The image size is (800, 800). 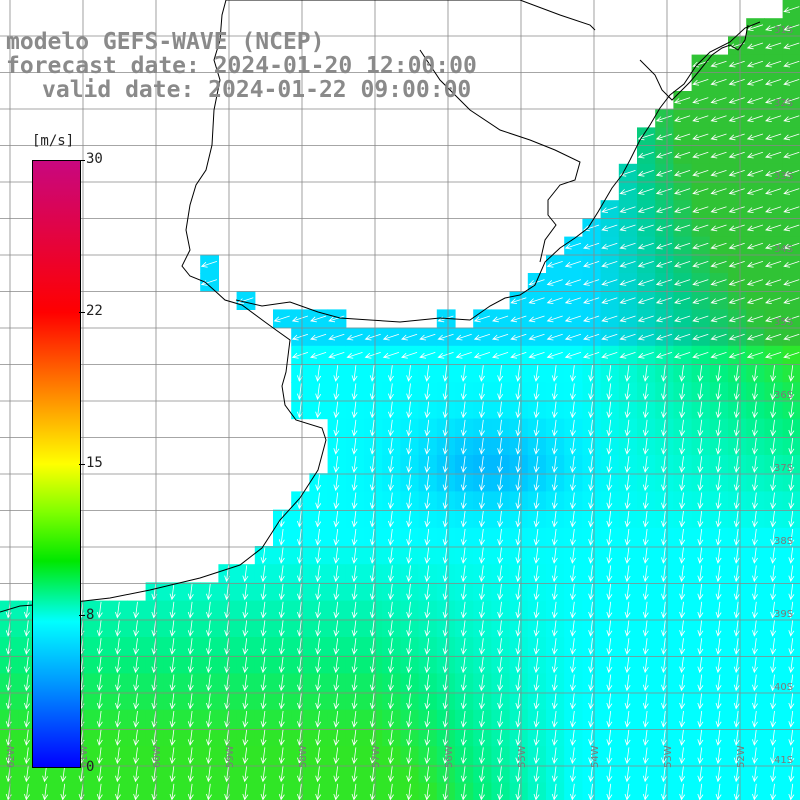 What do you see at coordinates (157, 756) in the screenshot?
I see `longitude-label: 60W` at bounding box center [157, 756].